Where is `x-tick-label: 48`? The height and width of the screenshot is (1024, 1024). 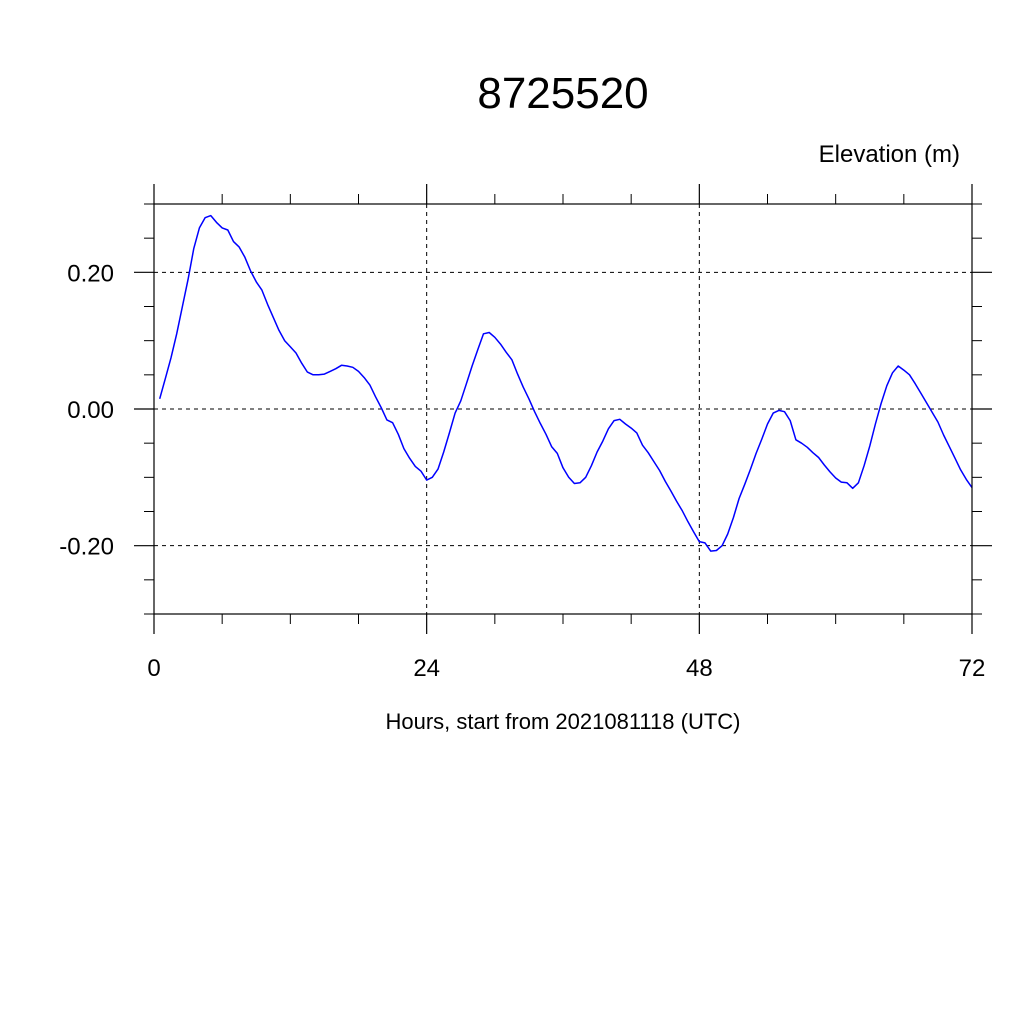 x-tick-label: 48 is located at coordinates (699, 668).